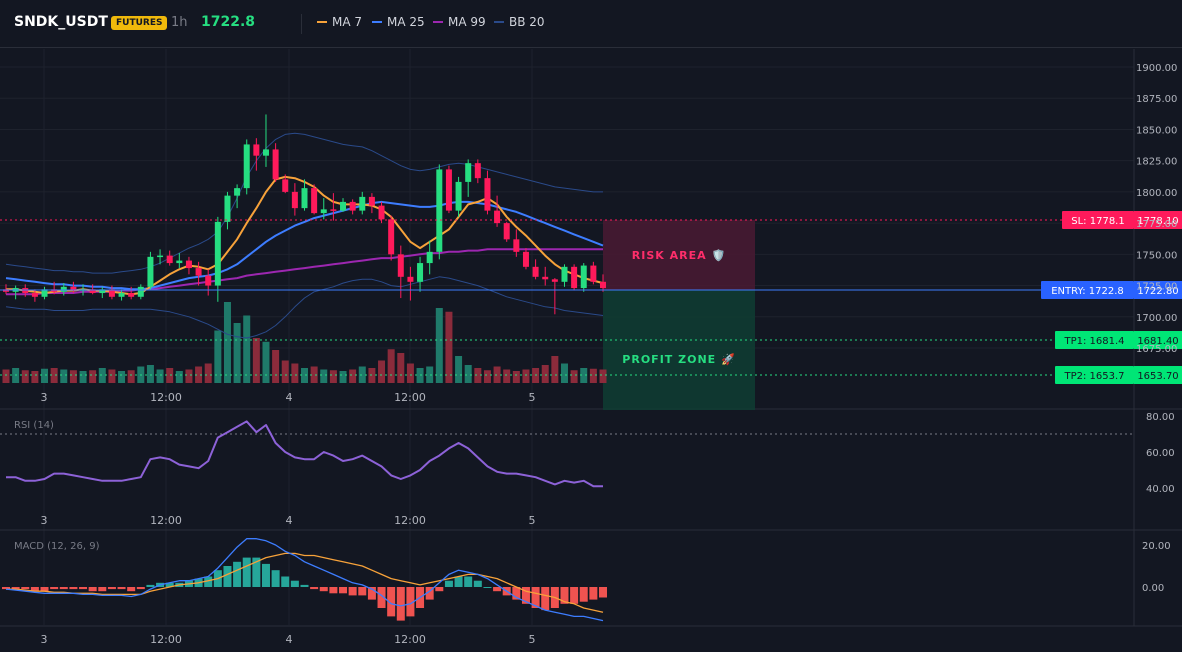 The image size is (1182, 652). Describe the element at coordinates (179, 22) in the screenshot. I see `timeframe-label: 1h` at that location.